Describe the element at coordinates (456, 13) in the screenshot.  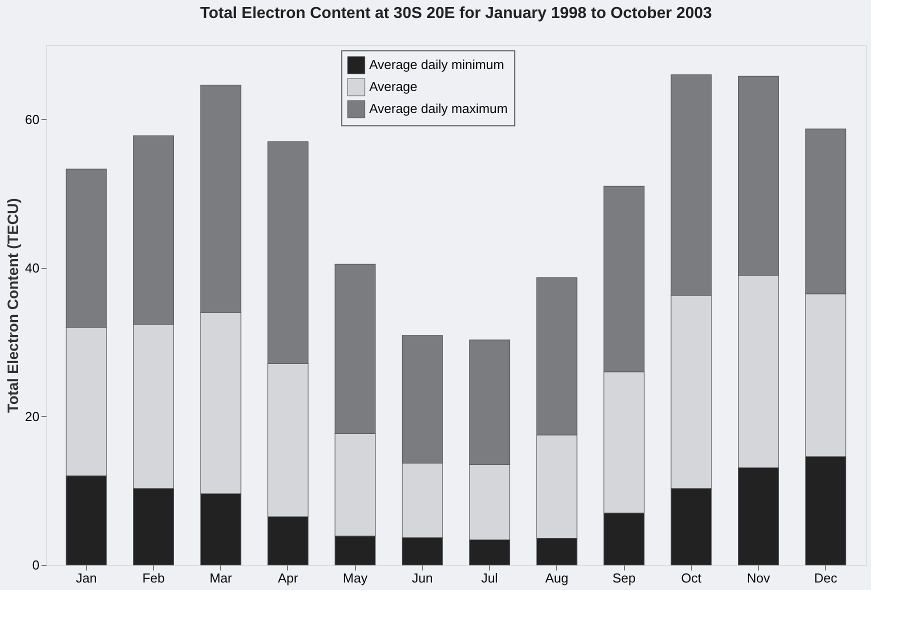
I see `chart-title: Total Electron Content at 30S 20E for January 1998 to October 2003` at that location.